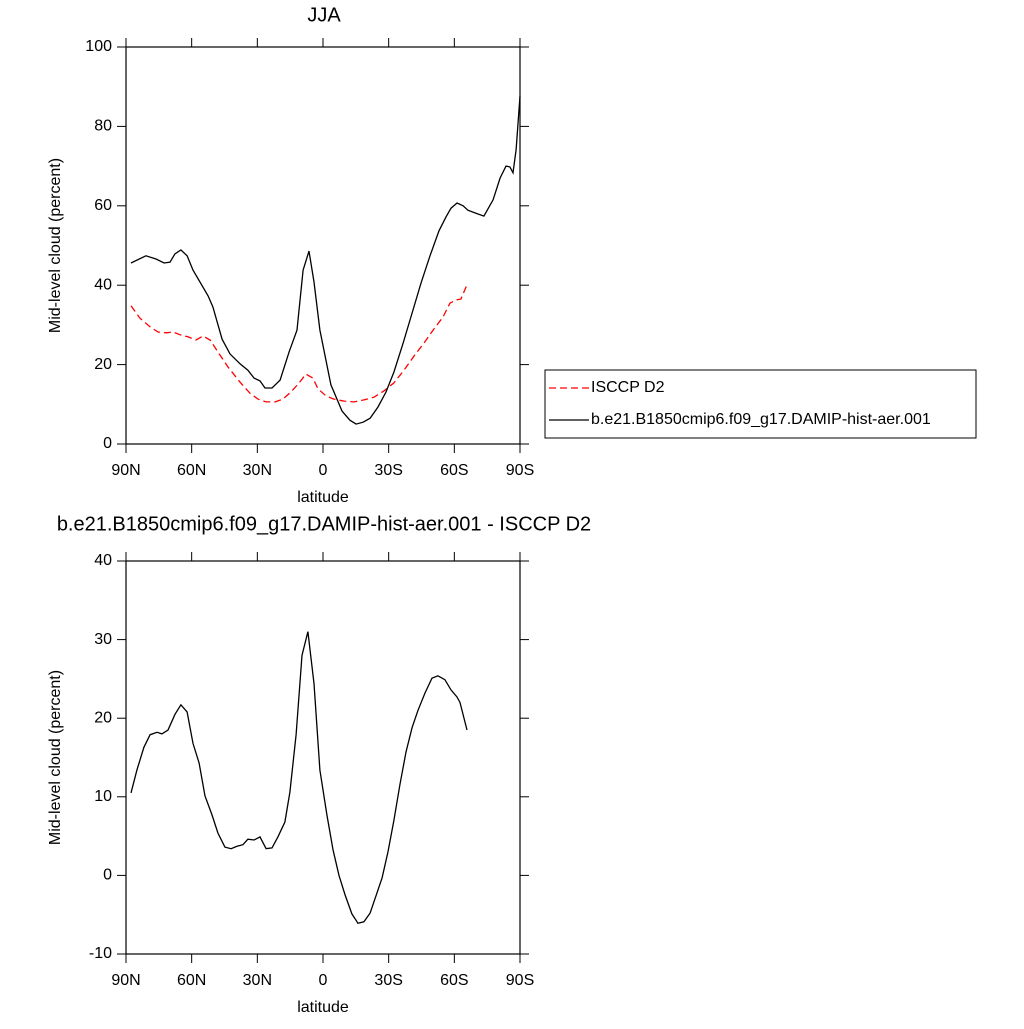  What do you see at coordinates (103, 796) in the screenshot?
I see `y-tick-label: 10` at bounding box center [103, 796].